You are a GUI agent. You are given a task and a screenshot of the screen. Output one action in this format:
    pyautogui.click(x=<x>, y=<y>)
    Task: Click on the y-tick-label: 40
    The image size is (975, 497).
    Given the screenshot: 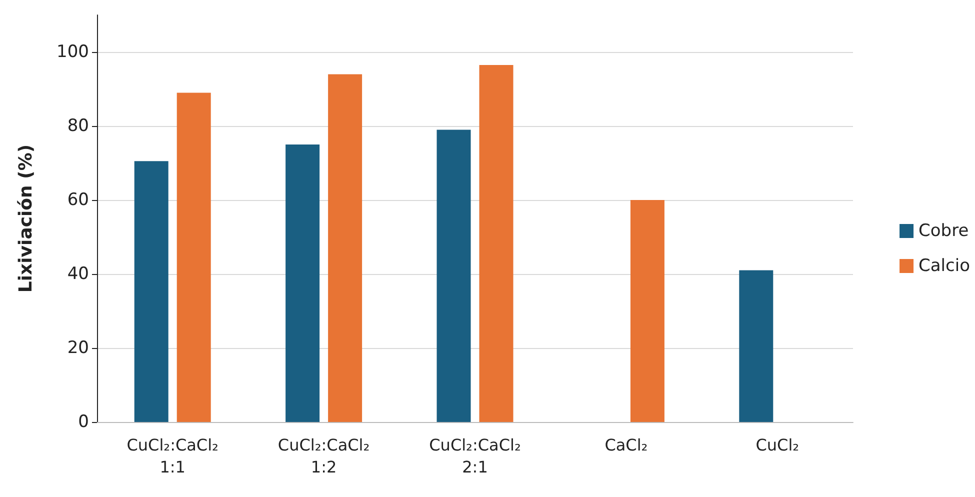 What is the action you would take?
    pyautogui.click(x=78, y=274)
    